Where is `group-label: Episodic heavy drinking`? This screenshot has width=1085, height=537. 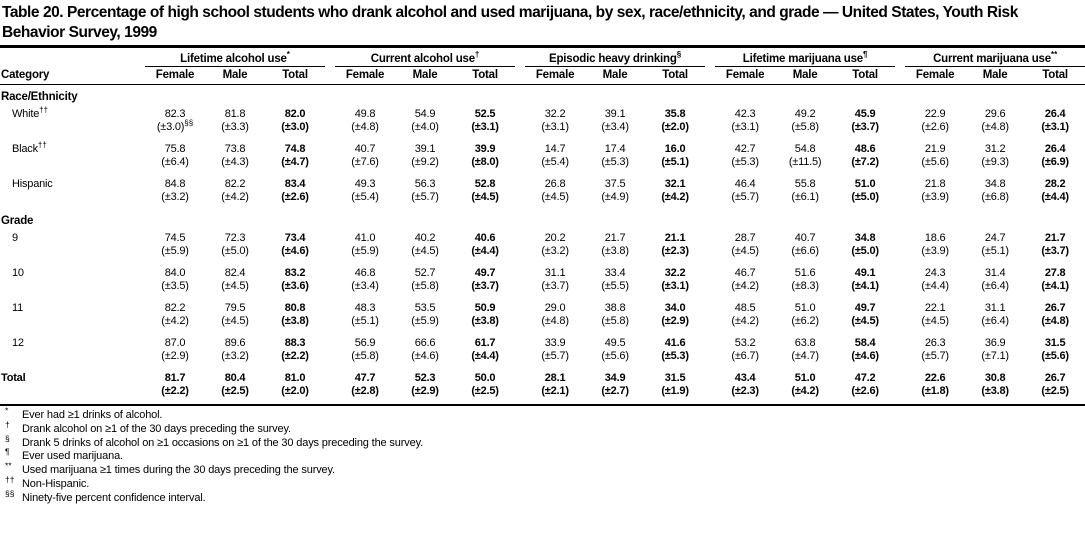 group-label: Episodic heavy drinking is located at coordinates (613, 59).